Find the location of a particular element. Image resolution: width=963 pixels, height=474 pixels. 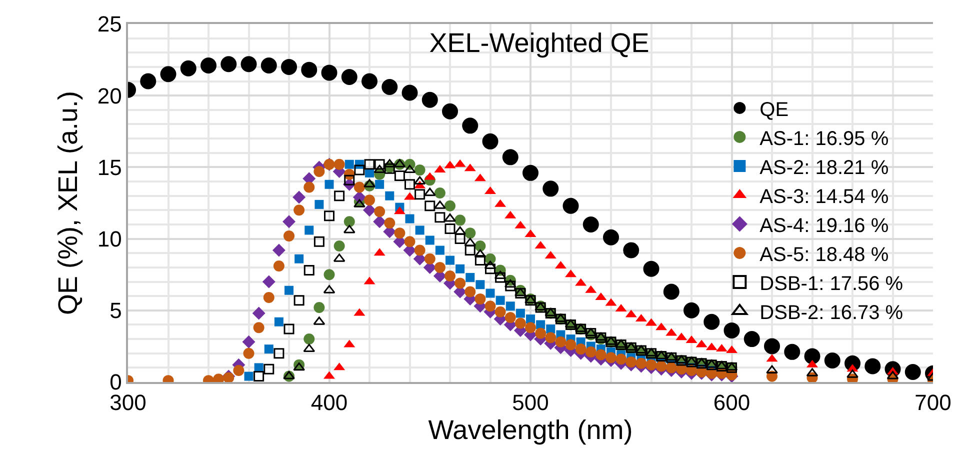

y-tick-label: 15 is located at coordinates (109, 167).